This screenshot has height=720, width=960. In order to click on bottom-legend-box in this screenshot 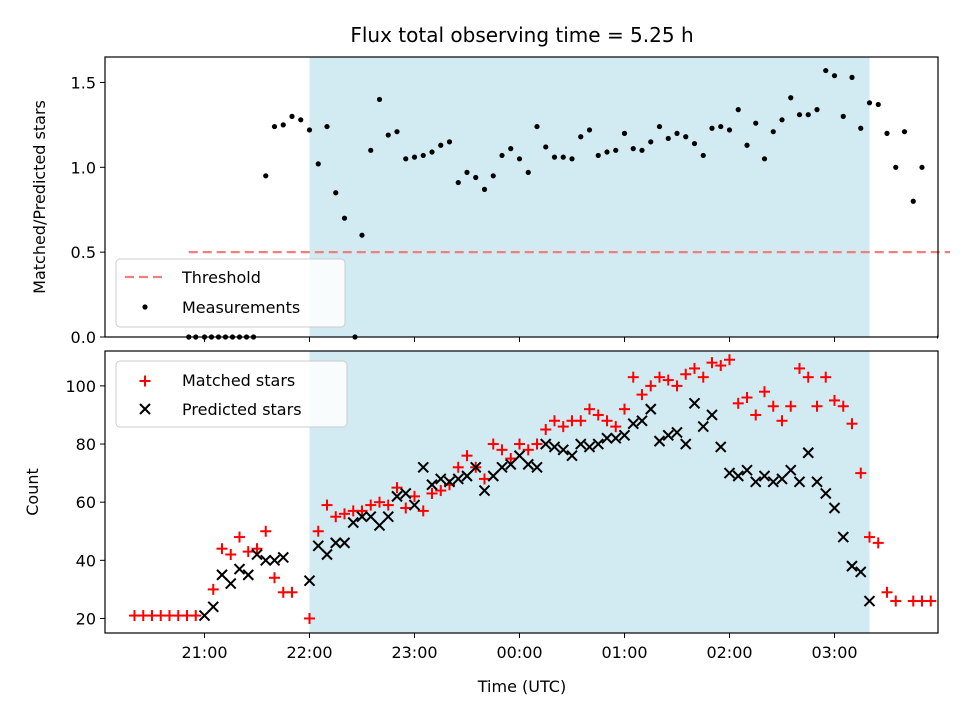, I will do `click(231, 394)`.